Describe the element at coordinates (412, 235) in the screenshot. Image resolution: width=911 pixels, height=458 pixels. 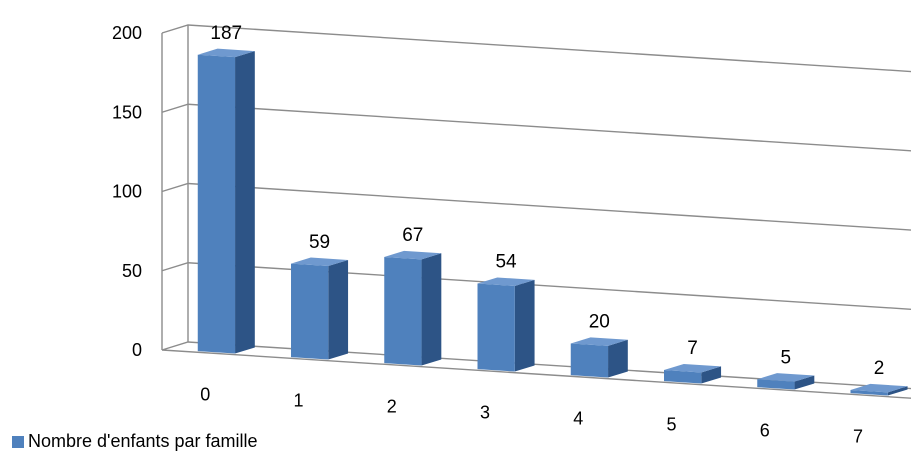
I see `data-label: 67` at that location.